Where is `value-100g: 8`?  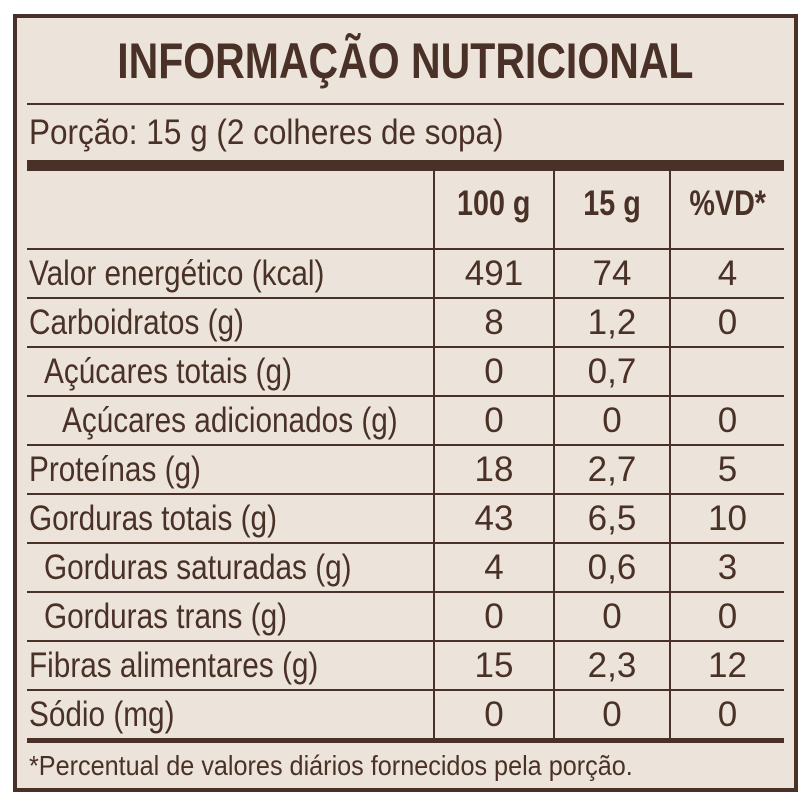
value-100g: 8 is located at coordinates (493, 322).